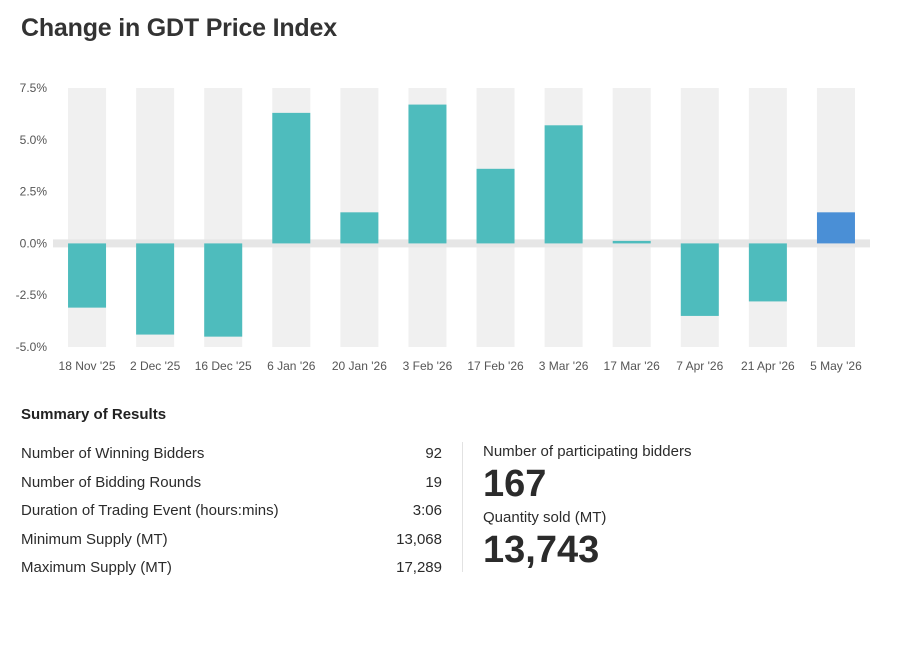 The width and height of the screenshot is (923, 645). What do you see at coordinates (768, 366) in the screenshot?
I see `x-tick-label: 21 Apr '26` at bounding box center [768, 366].